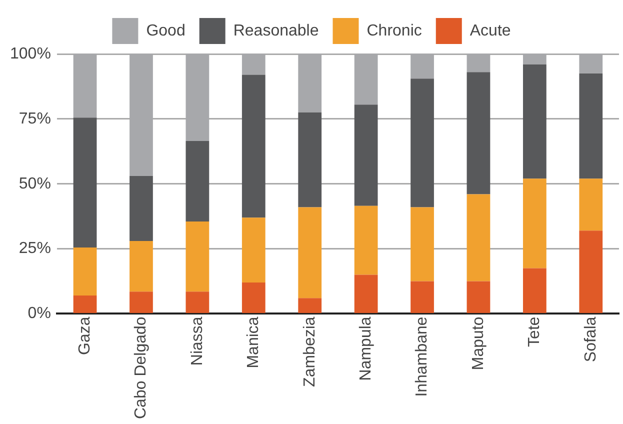 This screenshot has height=424, width=623. What do you see at coordinates (253, 342) in the screenshot?
I see `x-tick-label: Manica` at bounding box center [253, 342].